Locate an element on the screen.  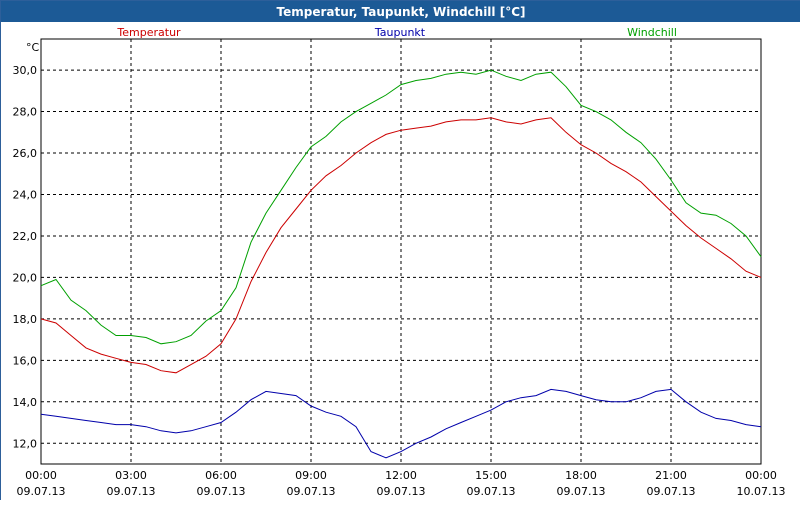
x-tick-time: 12:00 is located at coordinates (401, 475).